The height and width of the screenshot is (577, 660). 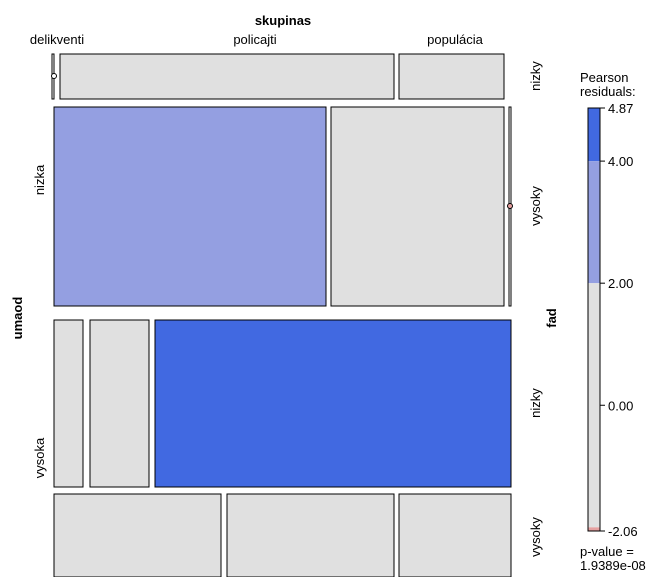 I want to click on top-level-label: populácia, so click(x=455, y=39).